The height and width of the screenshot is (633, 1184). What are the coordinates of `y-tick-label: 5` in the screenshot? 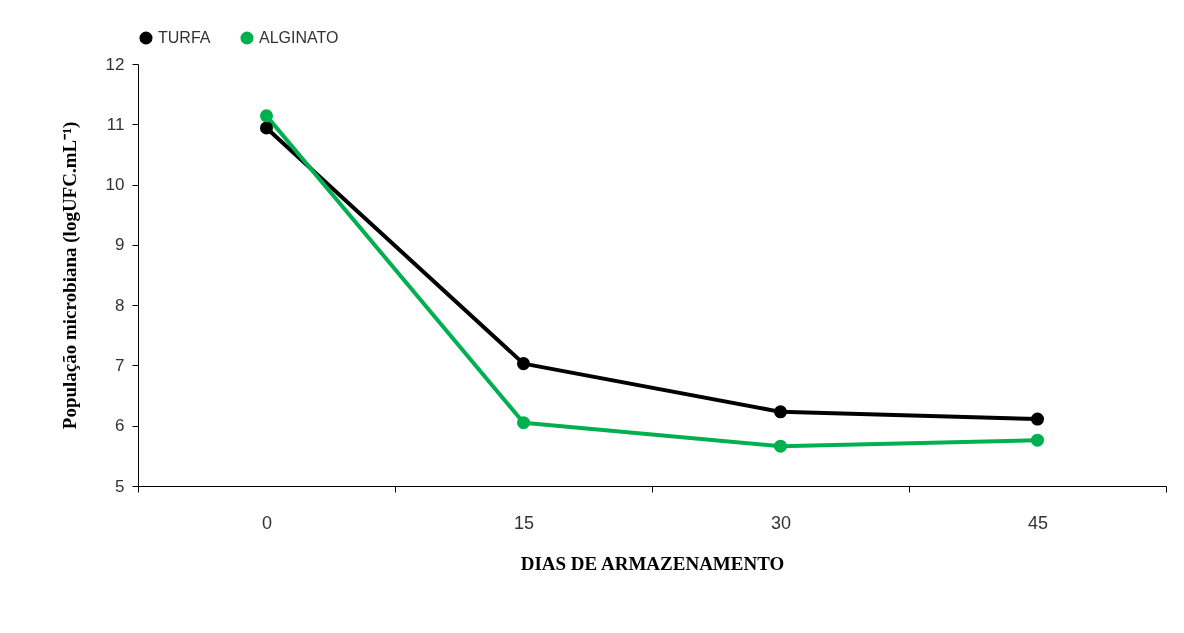 It's located at (120, 486).